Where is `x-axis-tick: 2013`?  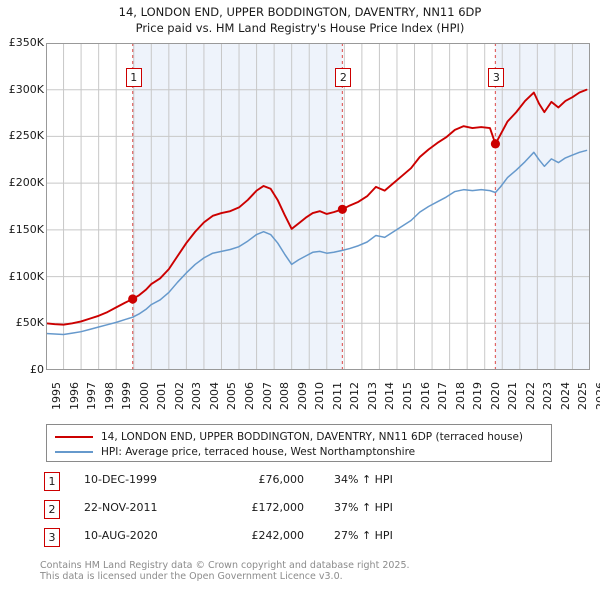 x-axis-tick: 2013 is located at coordinates (372, 396).